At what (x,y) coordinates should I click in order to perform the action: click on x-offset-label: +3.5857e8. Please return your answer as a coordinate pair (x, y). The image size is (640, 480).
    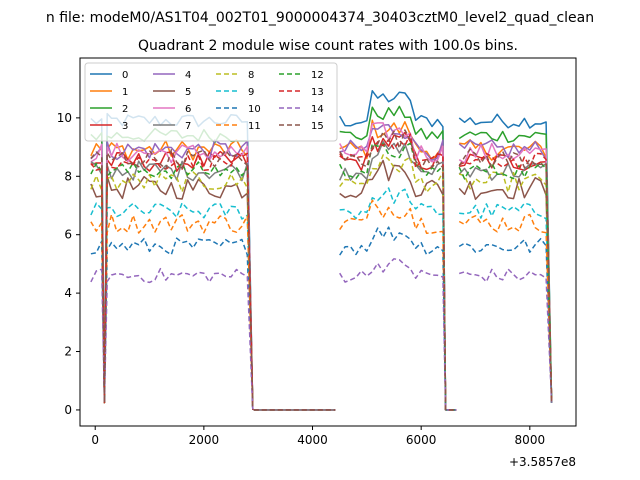
    Looking at the image, I should click on (542, 462).